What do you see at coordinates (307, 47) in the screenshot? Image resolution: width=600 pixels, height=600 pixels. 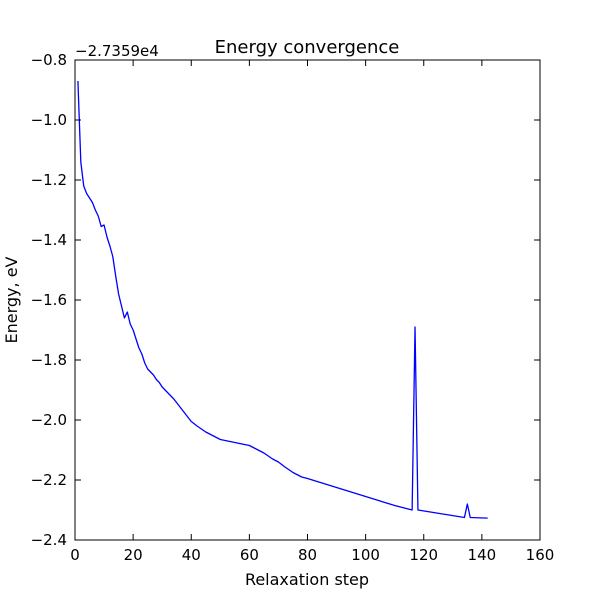 I see `chart-title: Energy convergence` at bounding box center [307, 47].